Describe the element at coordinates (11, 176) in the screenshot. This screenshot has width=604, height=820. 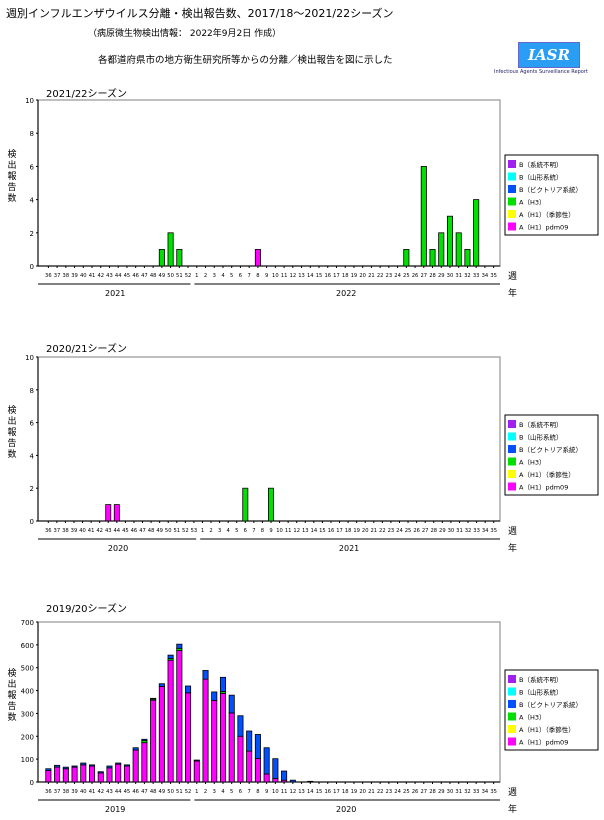
I see `y-axis-label-char: 報` at that location.